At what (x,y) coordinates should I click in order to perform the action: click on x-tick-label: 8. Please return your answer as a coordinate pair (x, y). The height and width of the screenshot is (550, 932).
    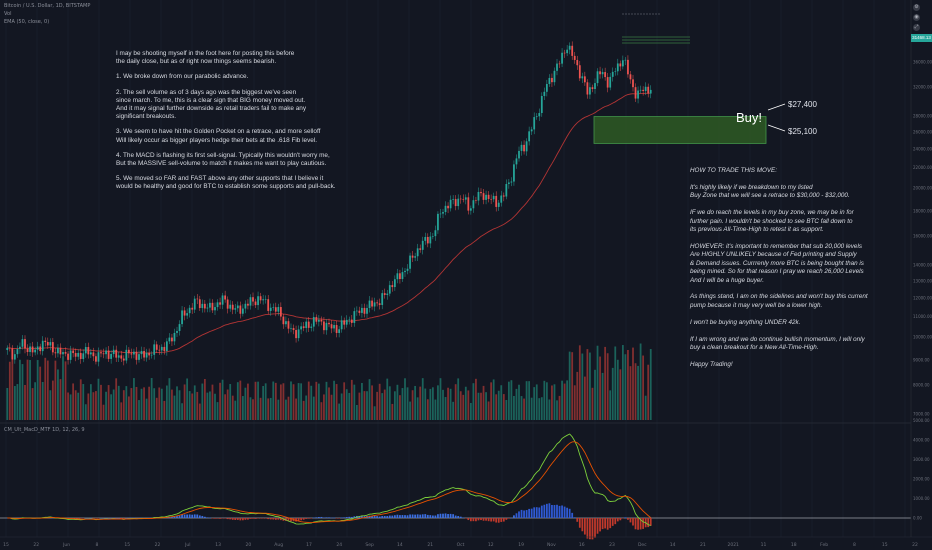
    Looking at the image, I should click on (854, 545).